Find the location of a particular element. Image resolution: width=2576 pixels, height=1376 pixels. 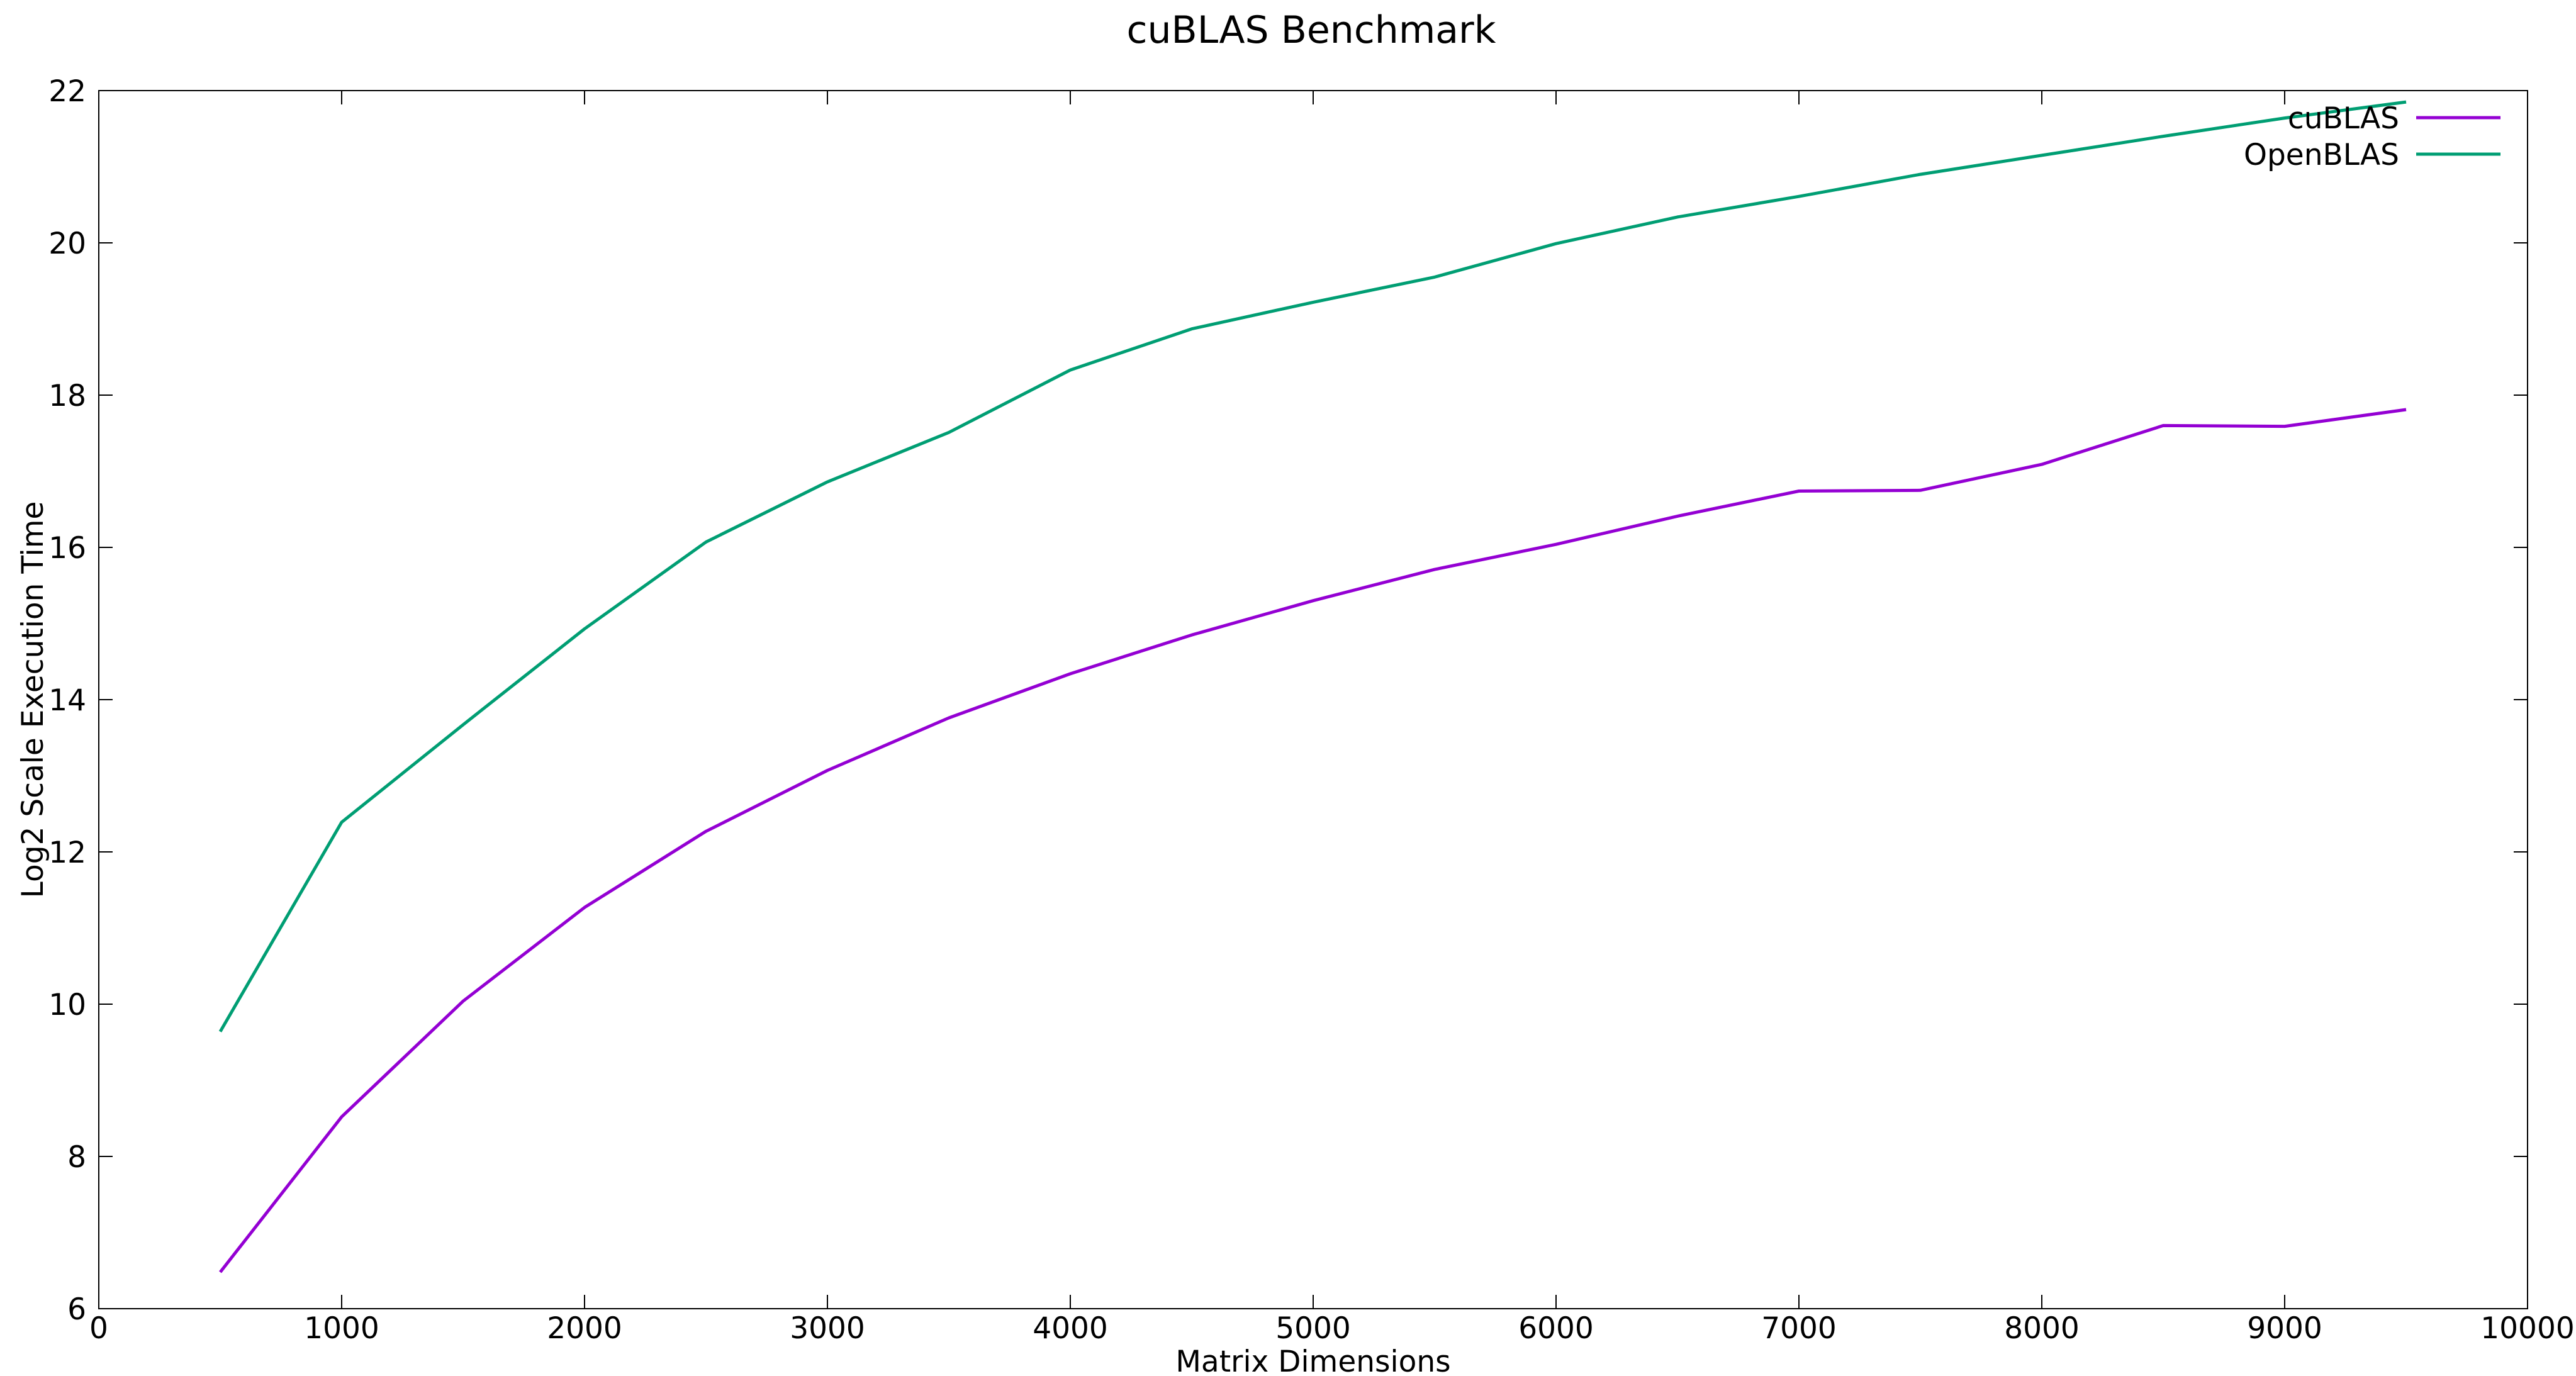

x-tick-label: 2000 is located at coordinates (584, 1328).